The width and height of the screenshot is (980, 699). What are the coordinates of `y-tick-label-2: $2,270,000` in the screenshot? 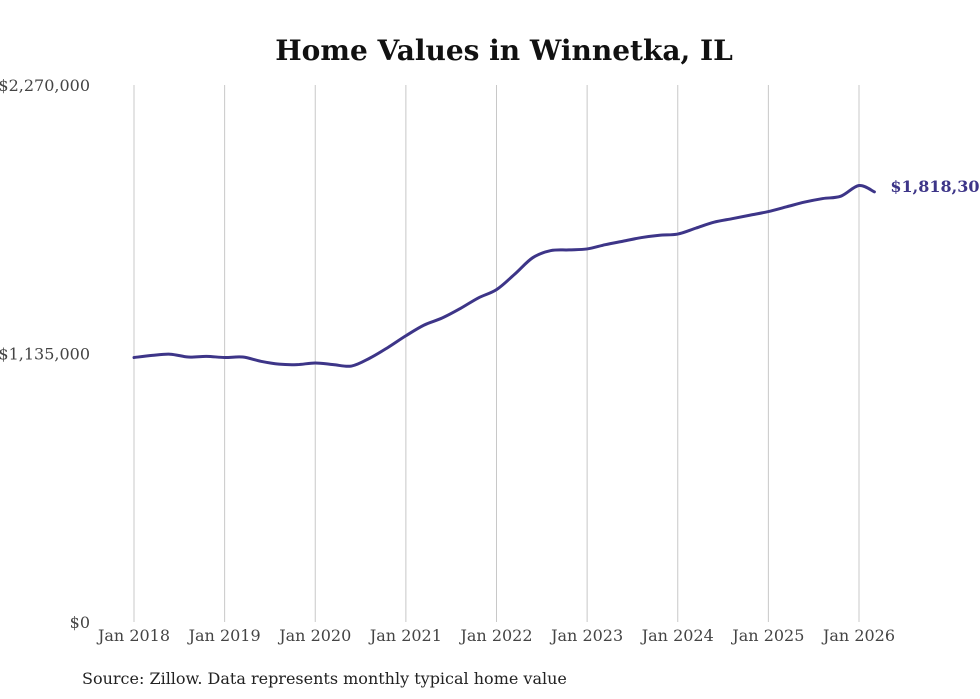 It's located at (45, 85).